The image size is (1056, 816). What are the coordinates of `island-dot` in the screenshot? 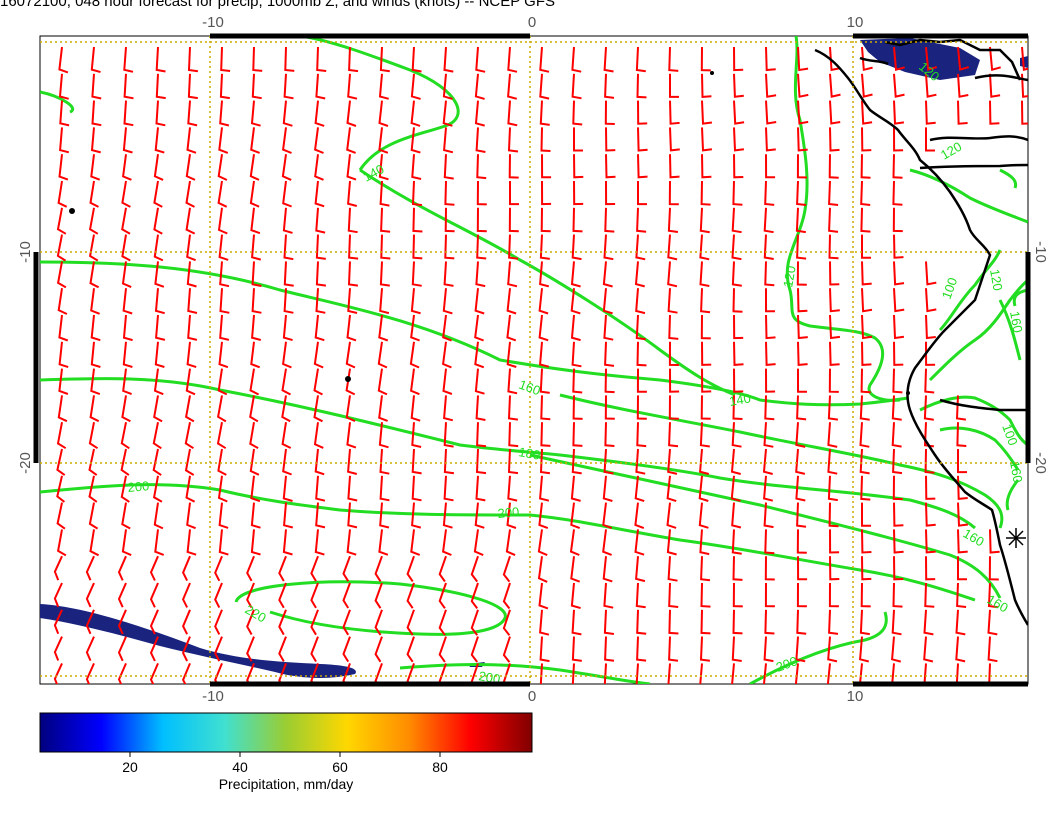 It's located at (712, 73).